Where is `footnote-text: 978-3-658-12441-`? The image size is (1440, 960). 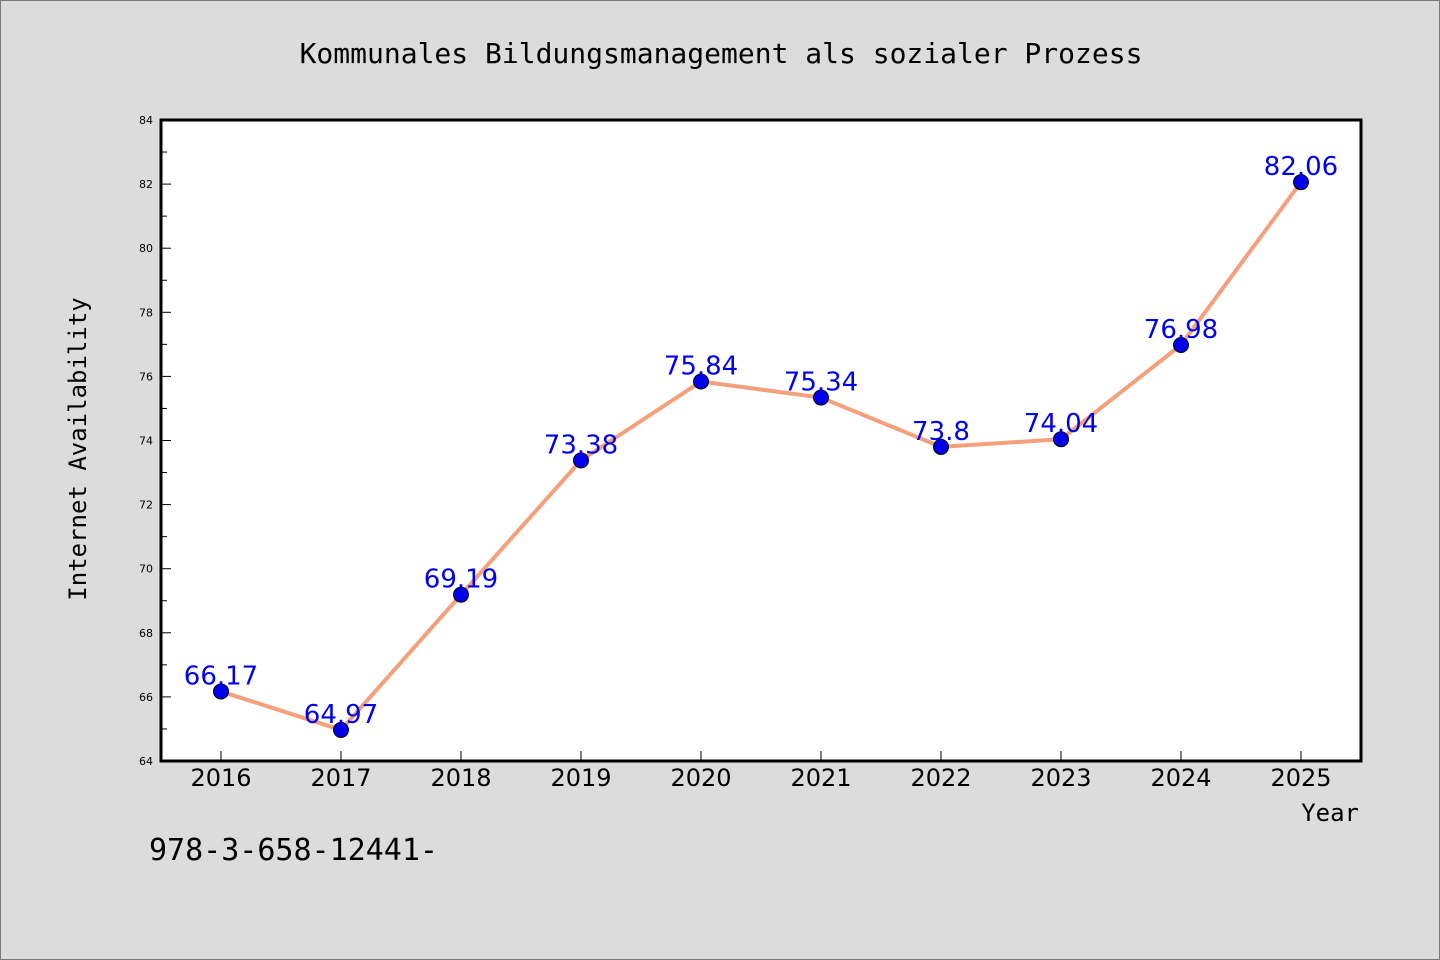
footnote-text: 978-3-658-12441- is located at coordinates (293, 850).